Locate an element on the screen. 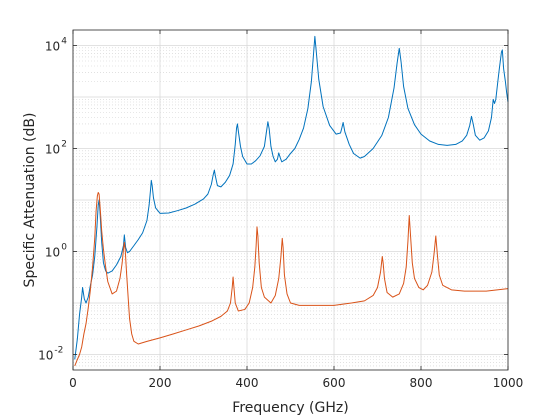 This screenshot has width=560, height=420. y-tick-exponent: 0 is located at coordinates (64, 247).